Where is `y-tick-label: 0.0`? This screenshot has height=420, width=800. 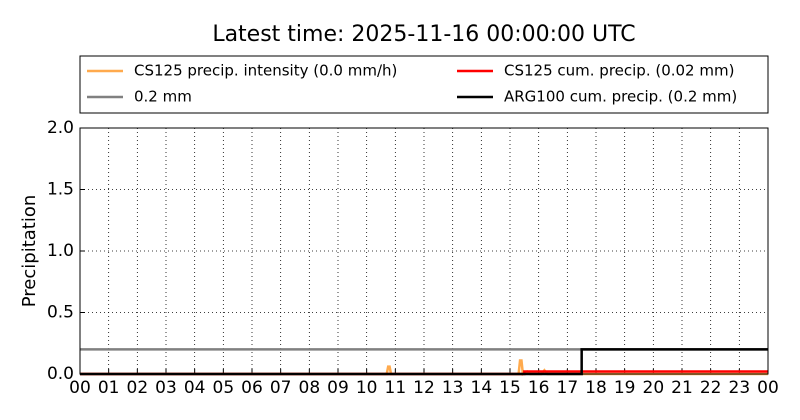
y-tick-label: 0.0 is located at coordinates (60, 374).